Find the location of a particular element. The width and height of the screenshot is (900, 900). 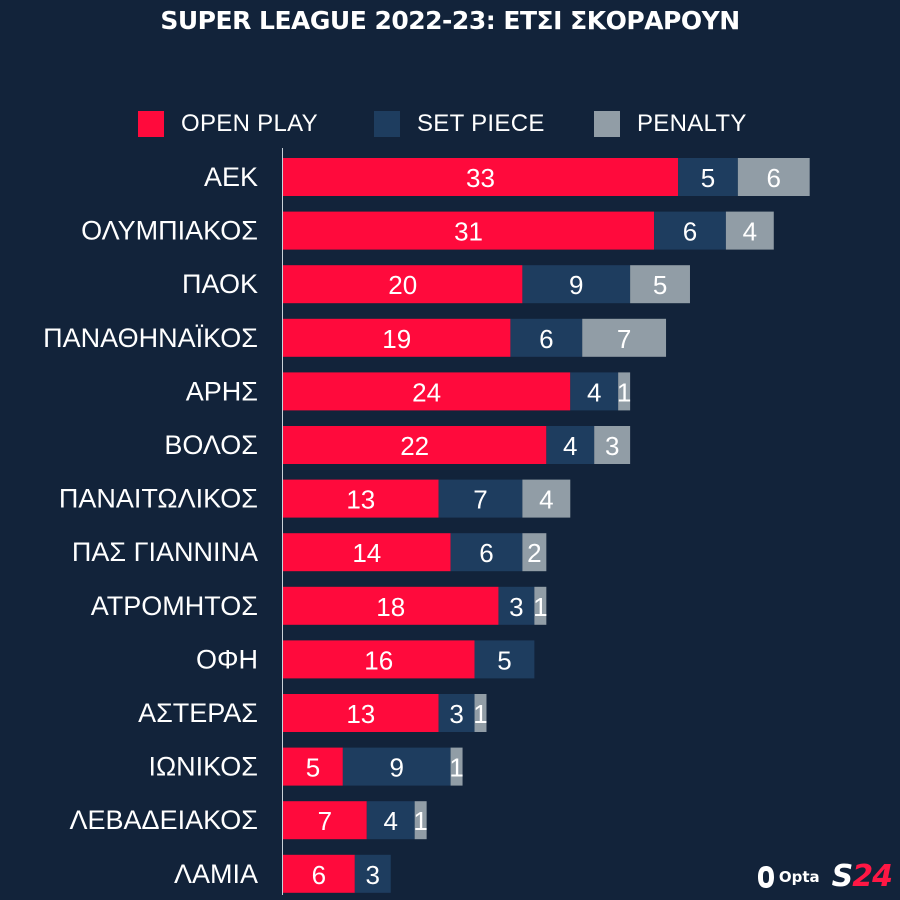

data-label-open-play: 18 is located at coordinates (390, 607).